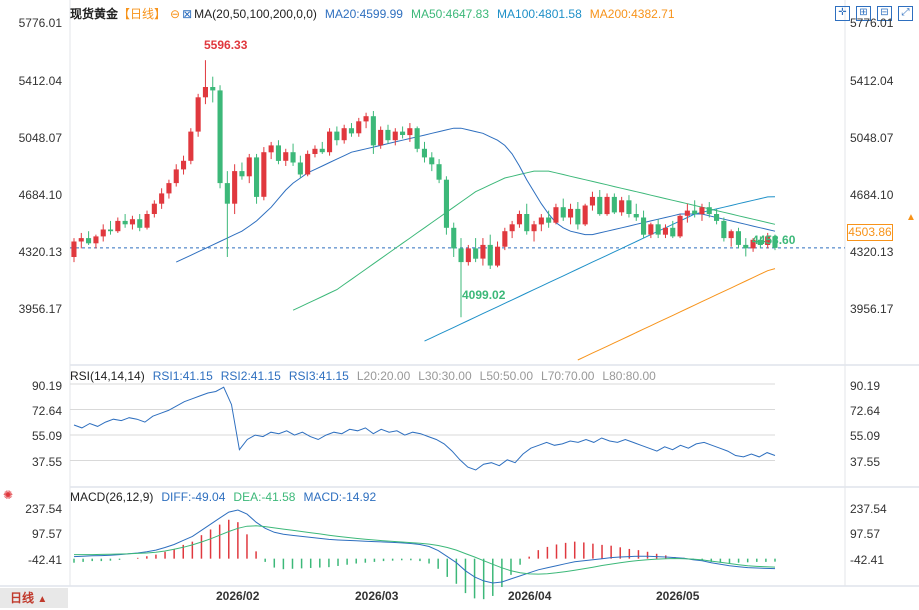  What do you see at coordinates (46, 436) in the screenshot?
I see `rsi-tick-left: 55.09` at bounding box center [46, 436].